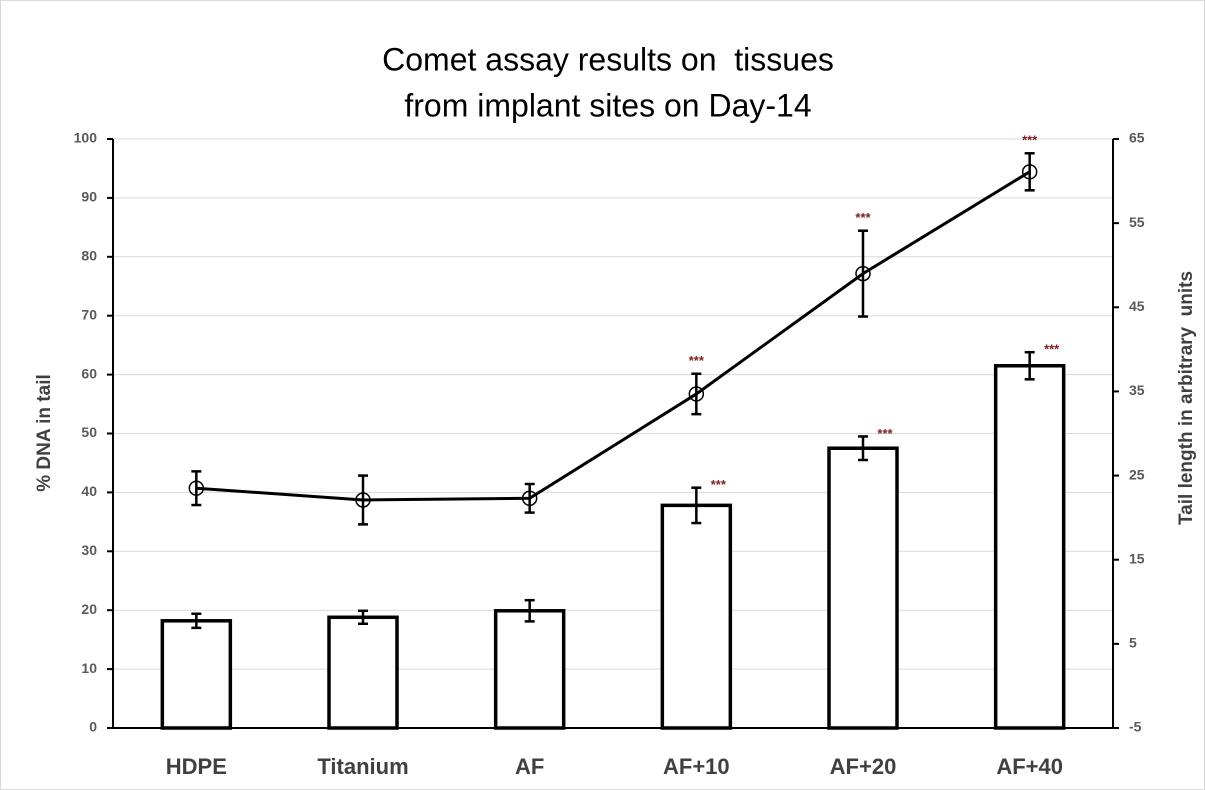  What do you see at coordinates (1137, 306) in the screenshot?
I see `y2-tick-label: 45` at bounding box center [1137, 306].